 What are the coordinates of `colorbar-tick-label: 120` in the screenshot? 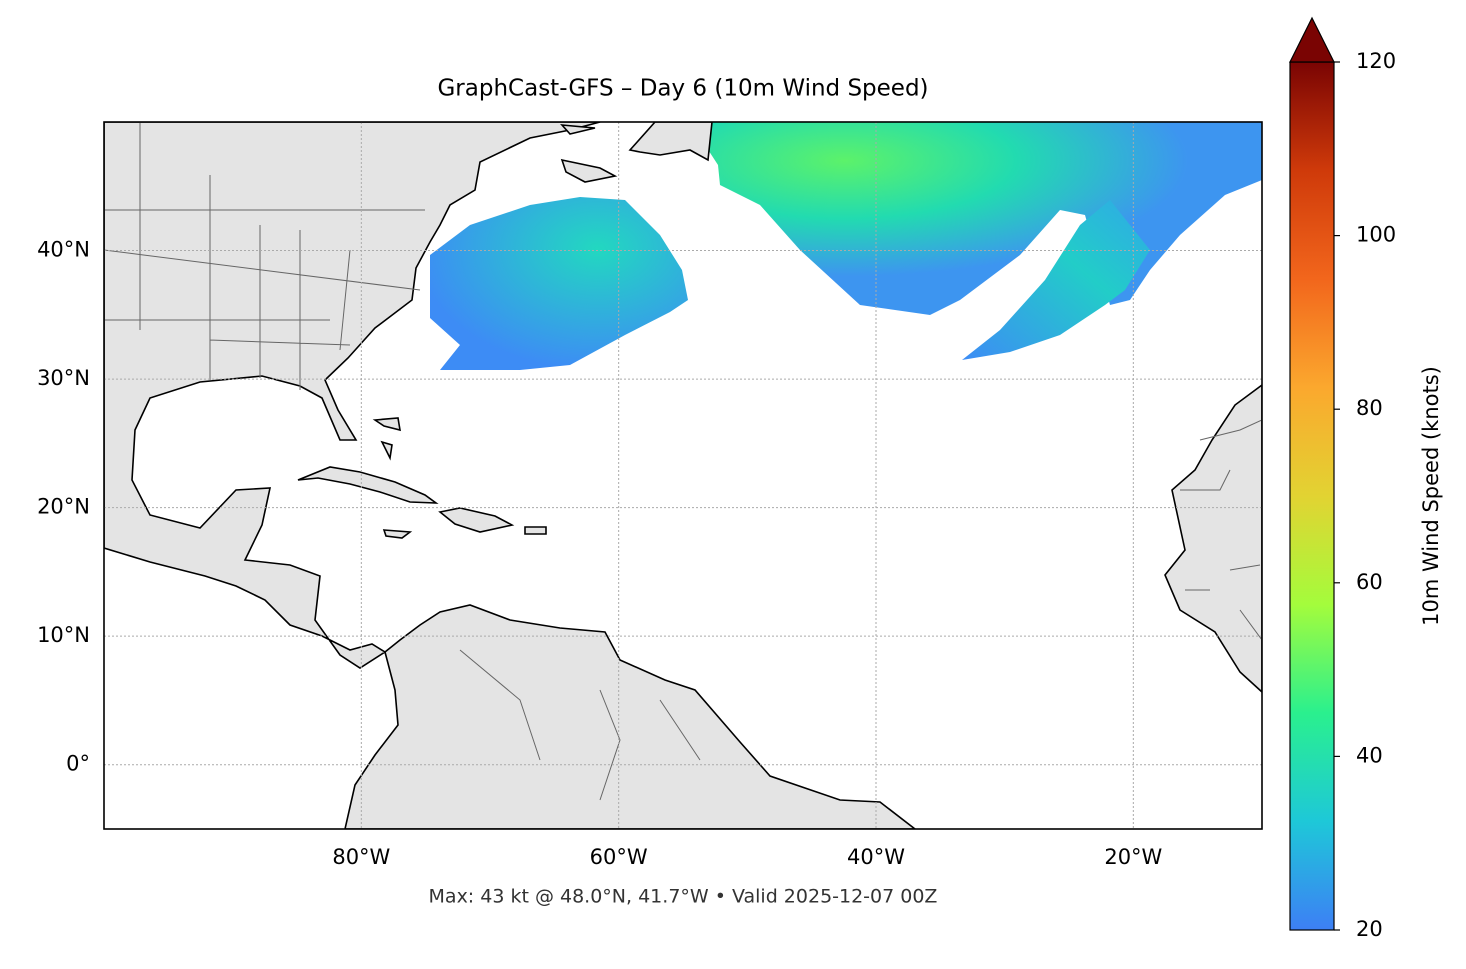 It's located at (1376, 61).